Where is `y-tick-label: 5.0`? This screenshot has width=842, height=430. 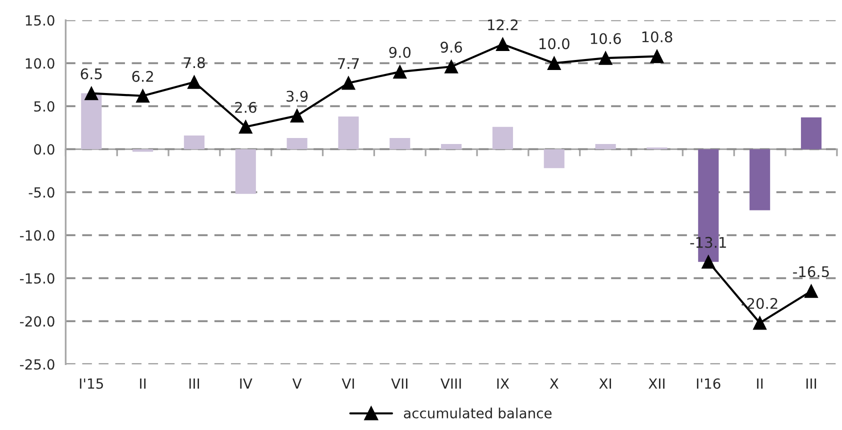 y-tick-label: 5.0 is located at coordinates (44, 106).